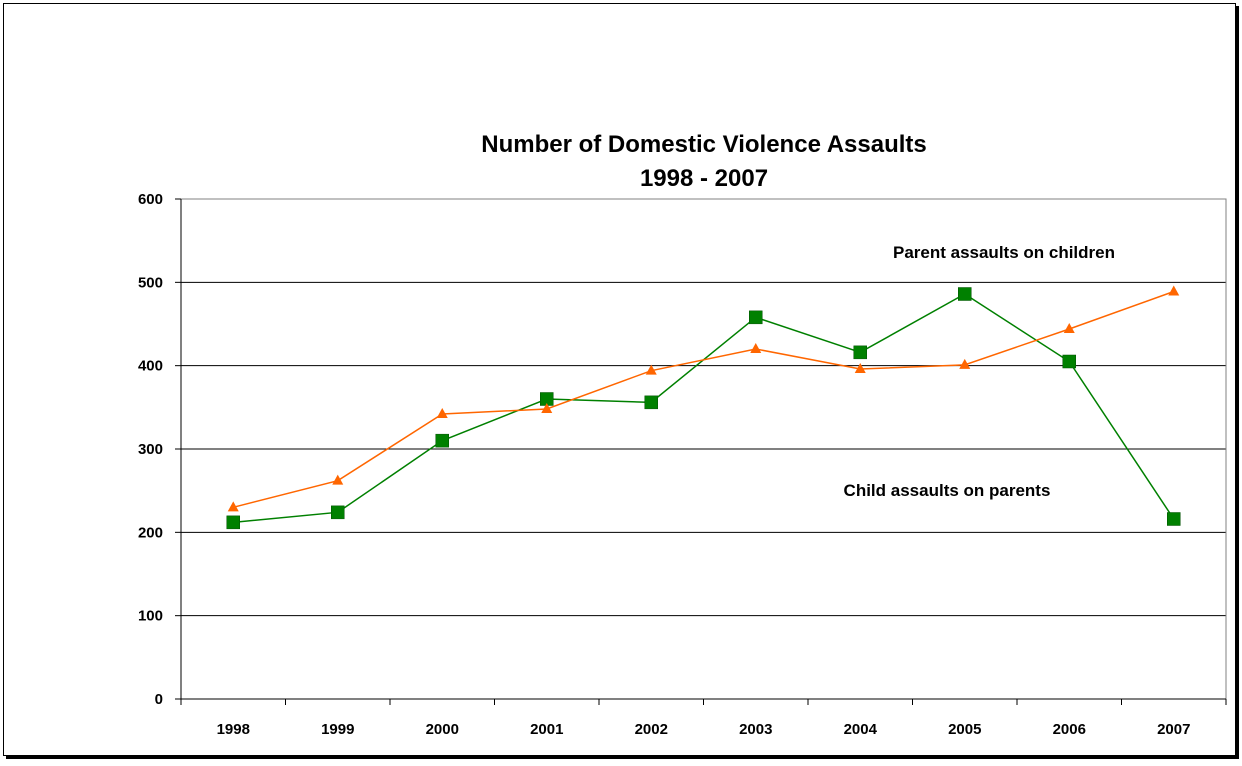  Describe the element at coordinates (704, 178) in the screenshot. I see `chart-subtitle: 1998 - 2007` at that location.